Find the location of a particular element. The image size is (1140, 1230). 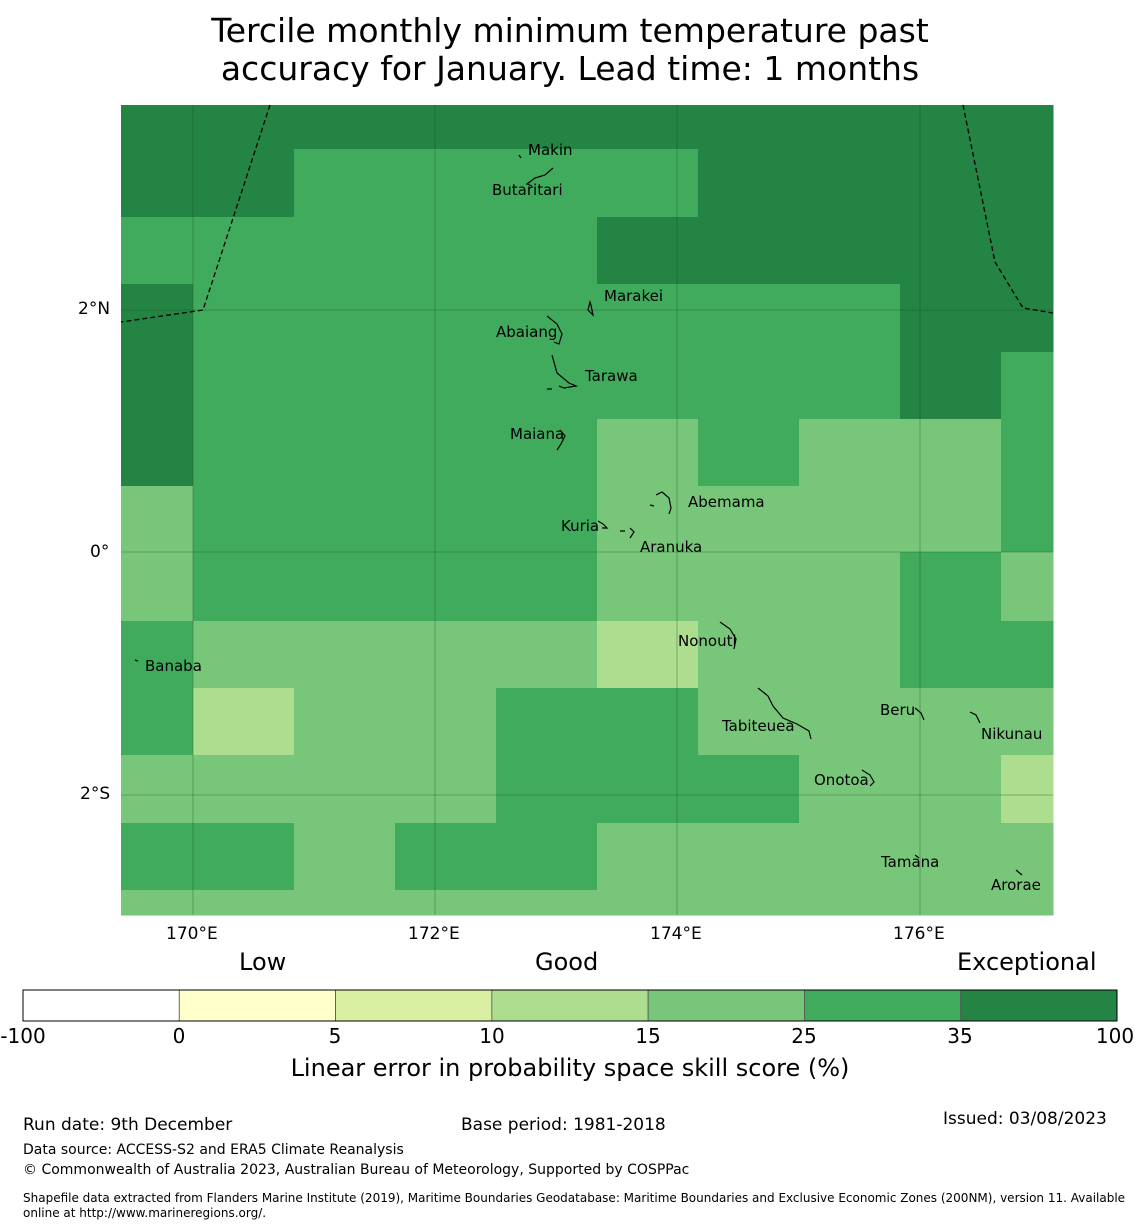

island-shape-makin is located at coordinates (520, 156).